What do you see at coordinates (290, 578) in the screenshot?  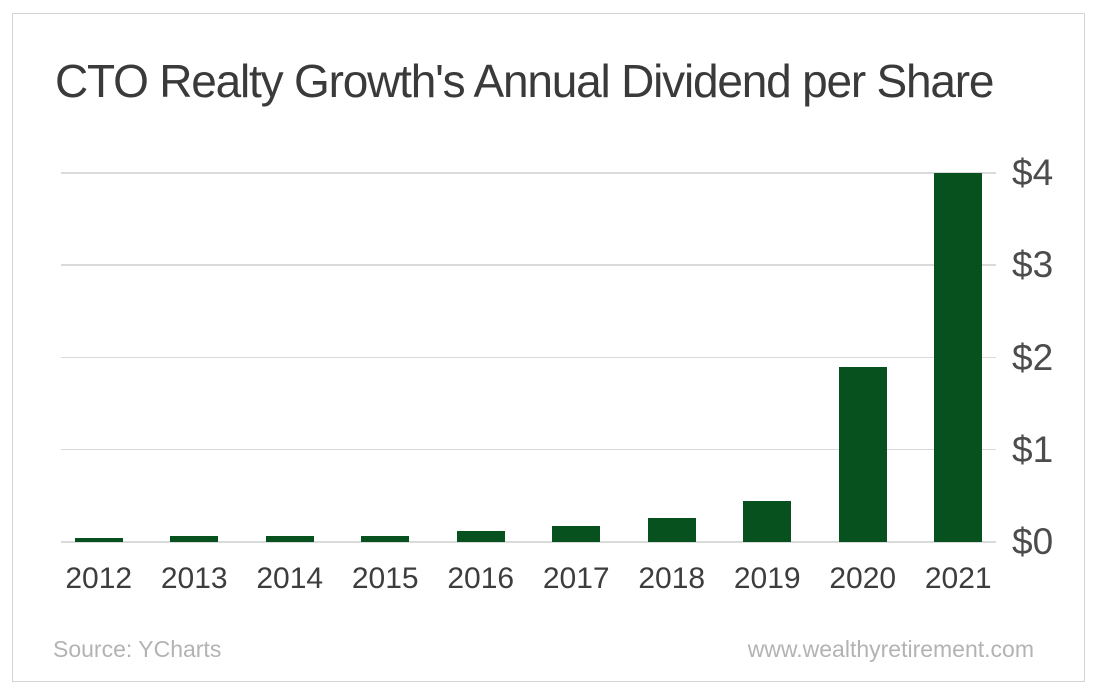 I see `x-axis-label-2014: 2014` at bounding box center [290, 578].